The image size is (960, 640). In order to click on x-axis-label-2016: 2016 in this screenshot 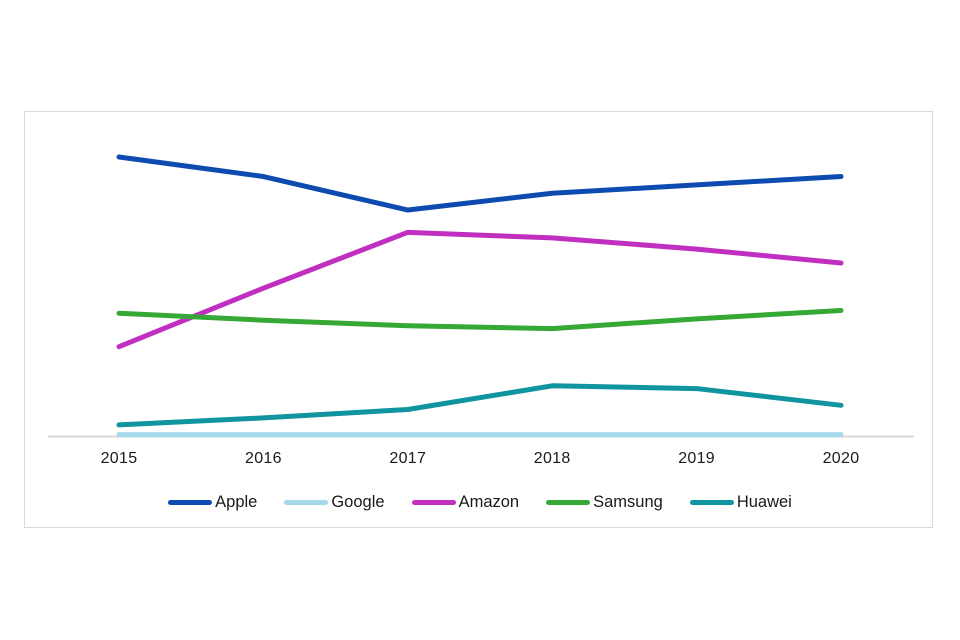, I will do `click(263, 458)`.